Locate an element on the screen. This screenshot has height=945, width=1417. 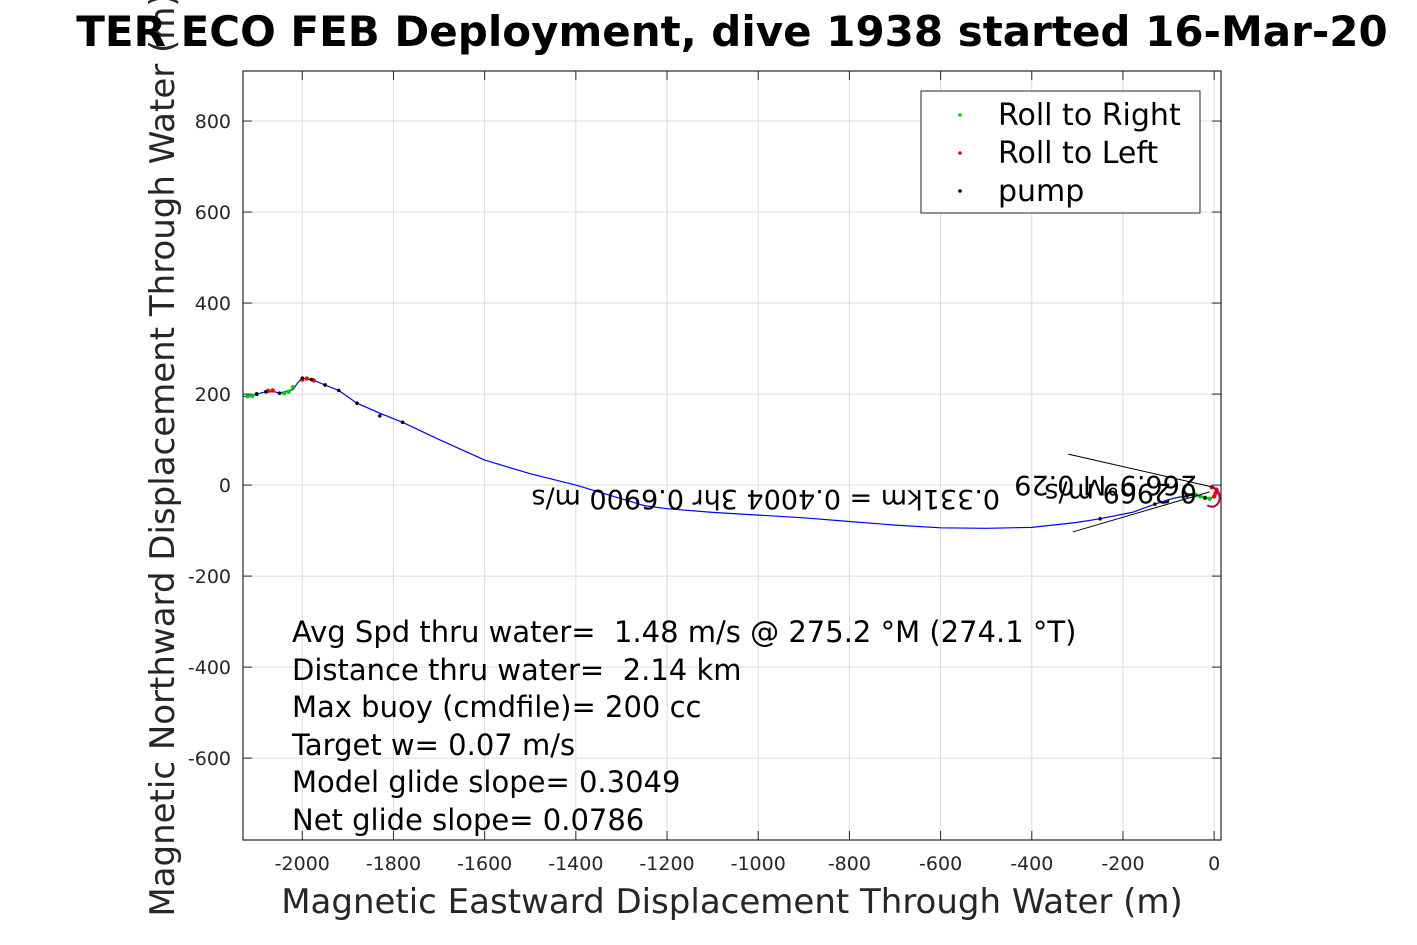
y-tick-label: -200 is located at coordinates (209, 577).